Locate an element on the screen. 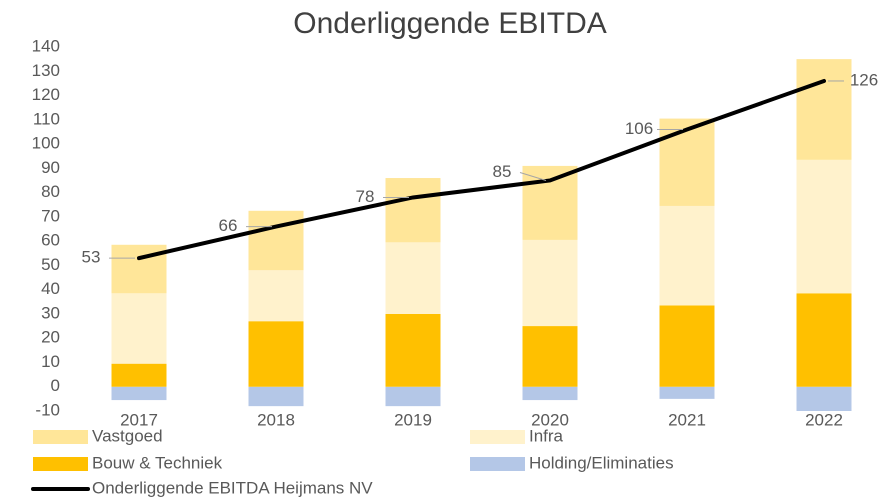 This screenshot has width=889, height=501. legend-label: Holding/Eliminaties is located at coordinates (601, 462).